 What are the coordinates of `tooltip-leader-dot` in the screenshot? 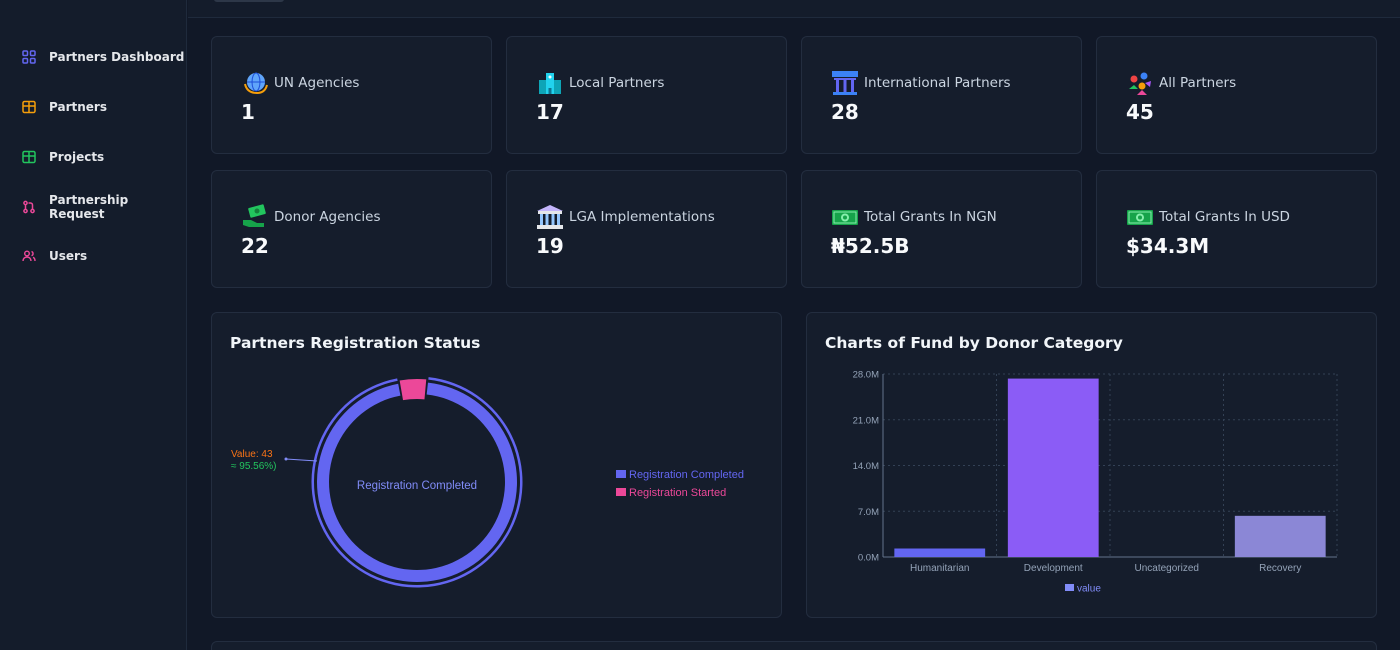 It's located at (286, 459).